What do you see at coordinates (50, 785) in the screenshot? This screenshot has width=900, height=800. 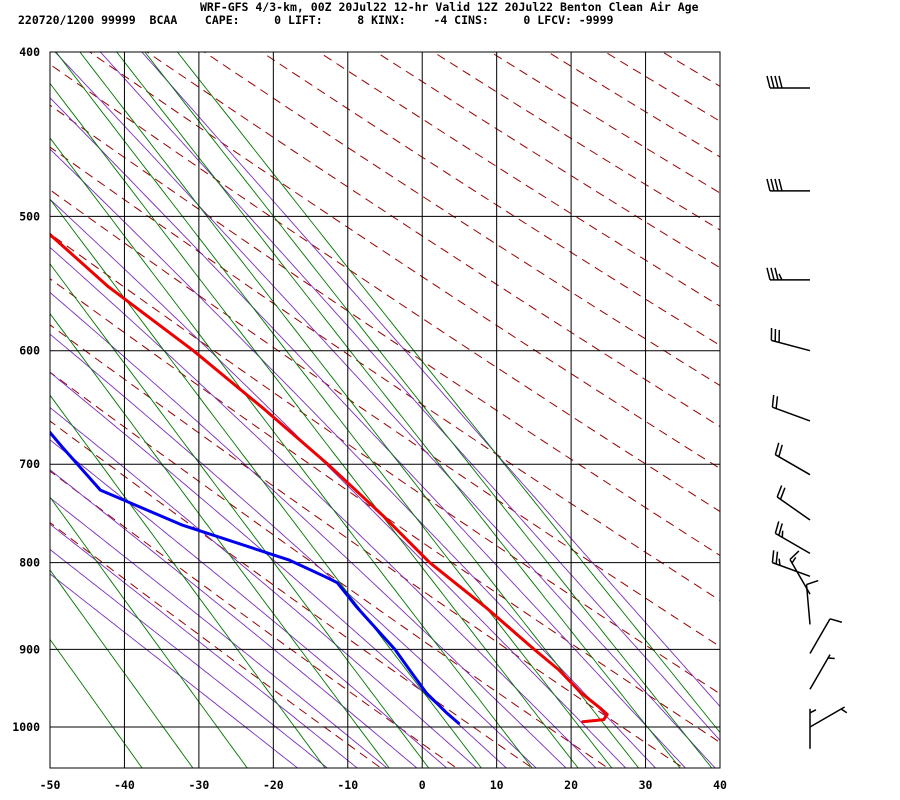 I see `x-tick-label: -50` at bounding box center [50, 785].